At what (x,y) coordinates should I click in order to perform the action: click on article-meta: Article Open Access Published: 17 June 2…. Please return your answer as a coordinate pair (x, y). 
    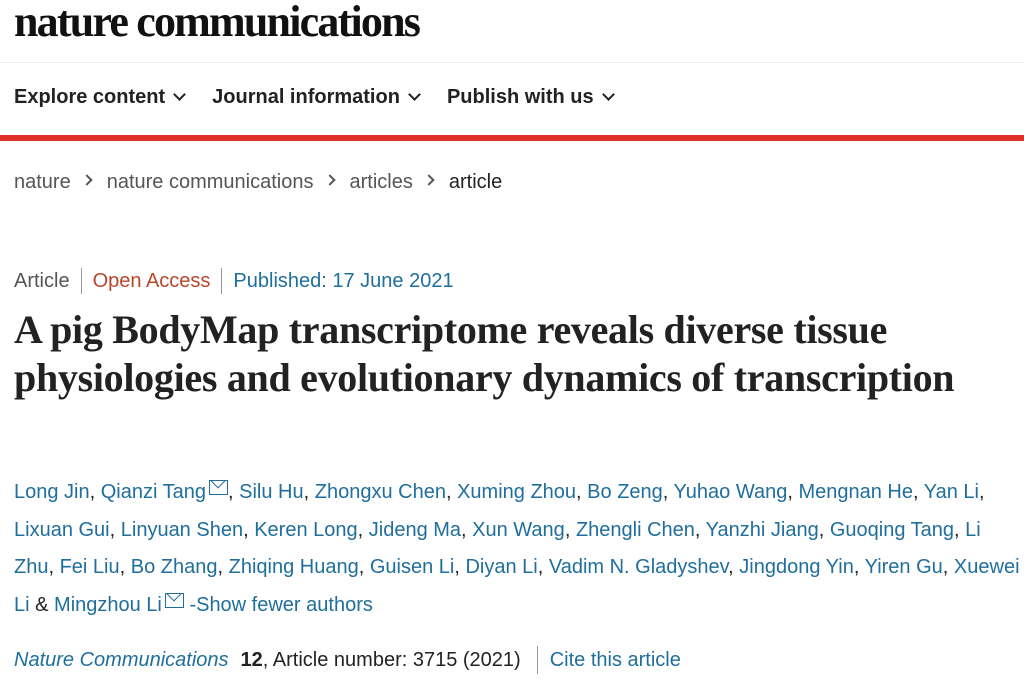
    Looking at the image, I should click on (234, 281).